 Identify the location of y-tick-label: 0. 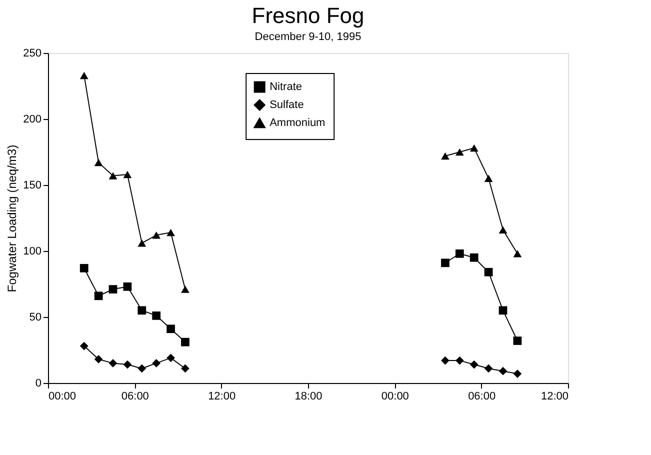
(38, 384).